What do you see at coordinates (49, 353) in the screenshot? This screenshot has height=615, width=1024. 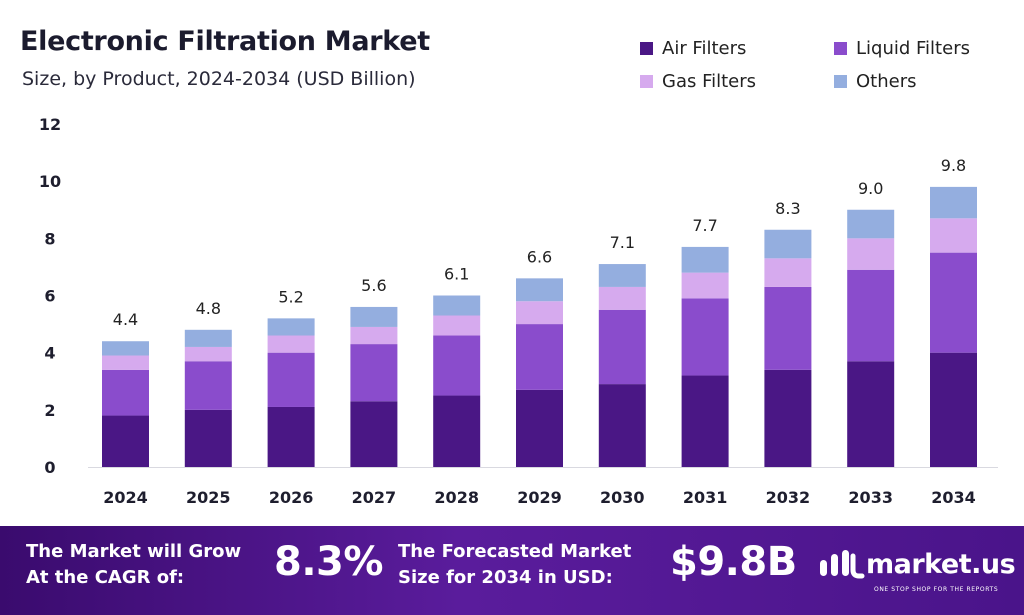 I see `y-tick-label: 4` at bounding box center [49, 353].